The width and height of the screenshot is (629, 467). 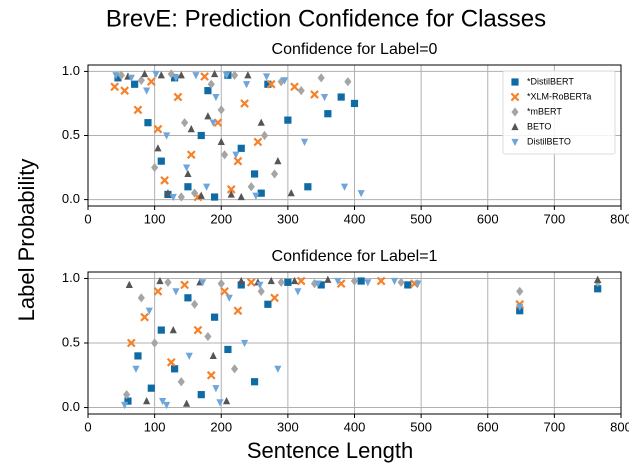 I want to click on x-tick-label: 300, so click(x=288, y=426).